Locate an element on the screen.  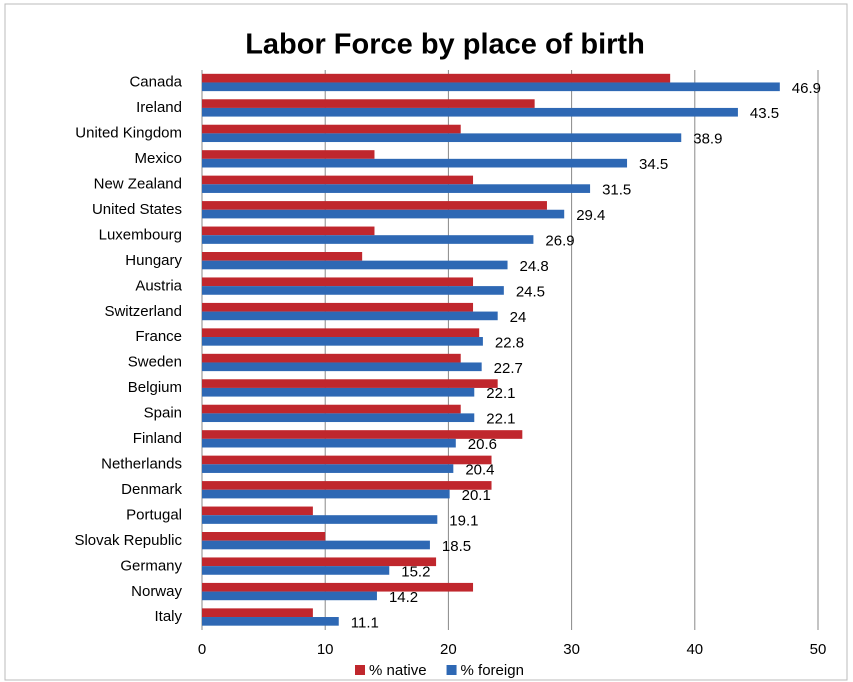
y-tick-label: United States is located at coordinates (137, 209).